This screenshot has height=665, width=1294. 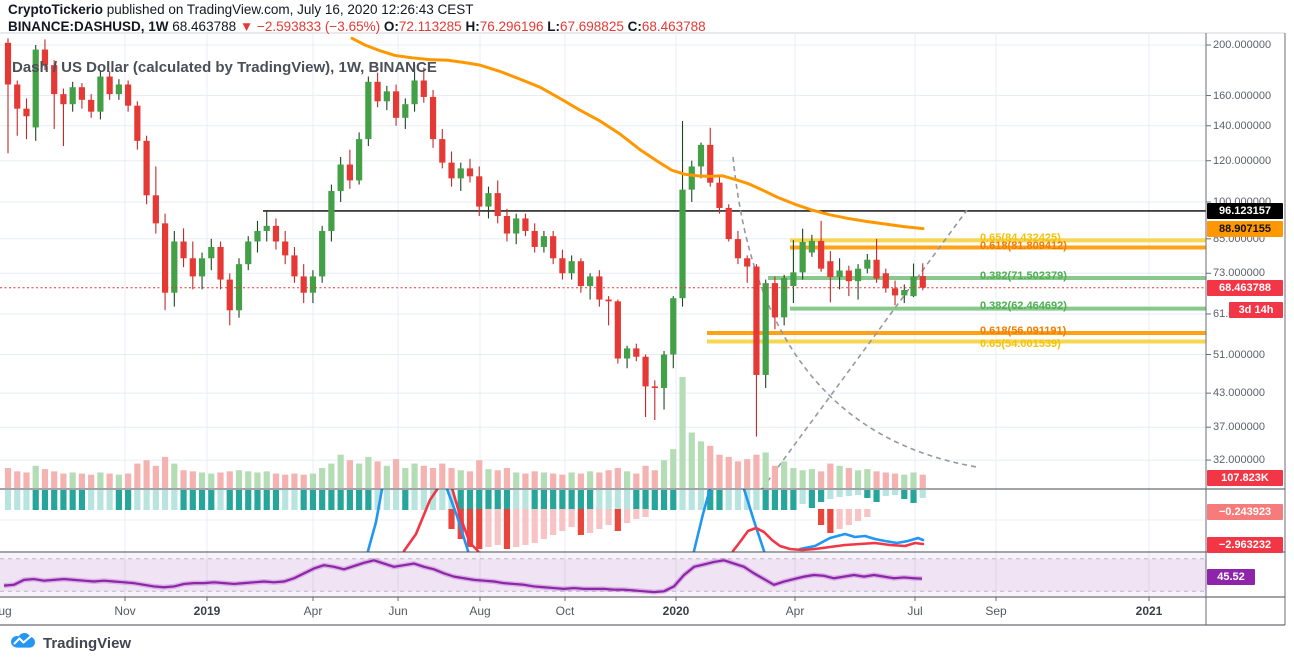 I want to click on ohlc-key: C:, so click(x=632, y=26).